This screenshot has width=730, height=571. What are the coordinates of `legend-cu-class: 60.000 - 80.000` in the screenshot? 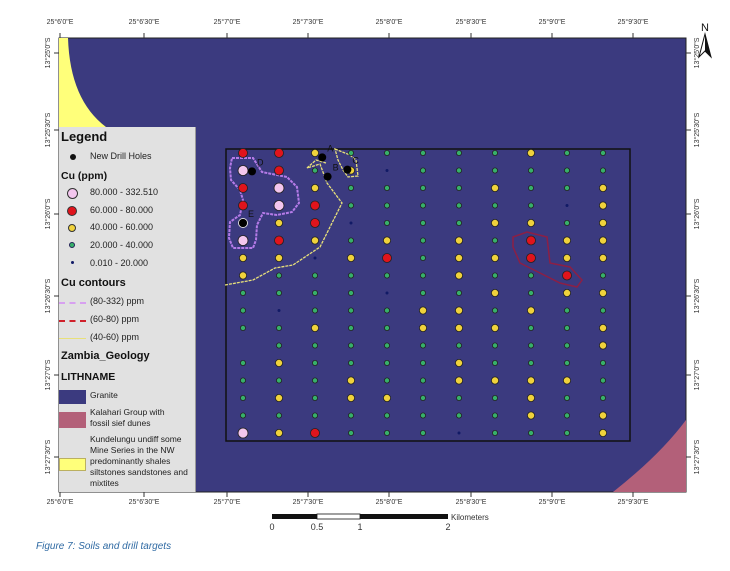 It's located at (122, 210).